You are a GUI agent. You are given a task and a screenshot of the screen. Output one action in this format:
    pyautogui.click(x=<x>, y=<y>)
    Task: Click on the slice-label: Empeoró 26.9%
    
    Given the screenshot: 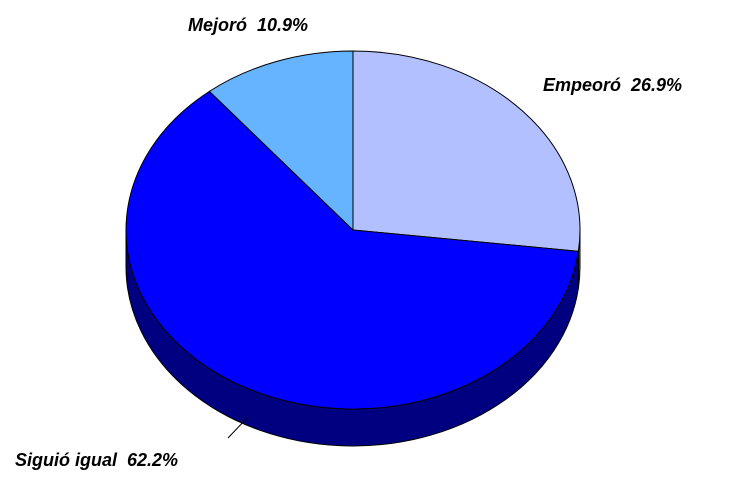 What is the action you would take?
    pyautogui.click(x=612, y=85)
    